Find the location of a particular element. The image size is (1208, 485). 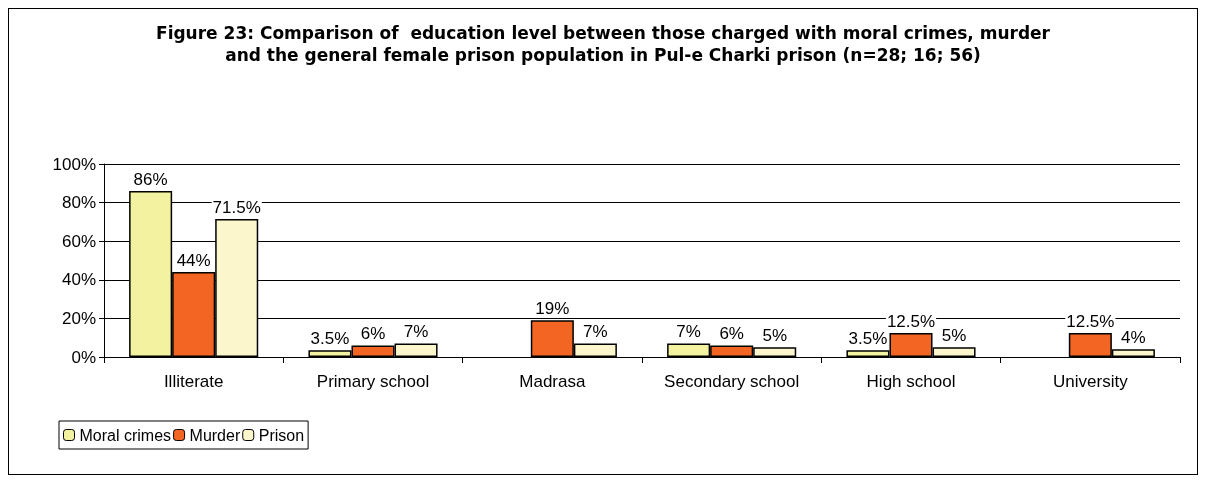

y-tick-label: 60% is located at coordinates (78, 241).